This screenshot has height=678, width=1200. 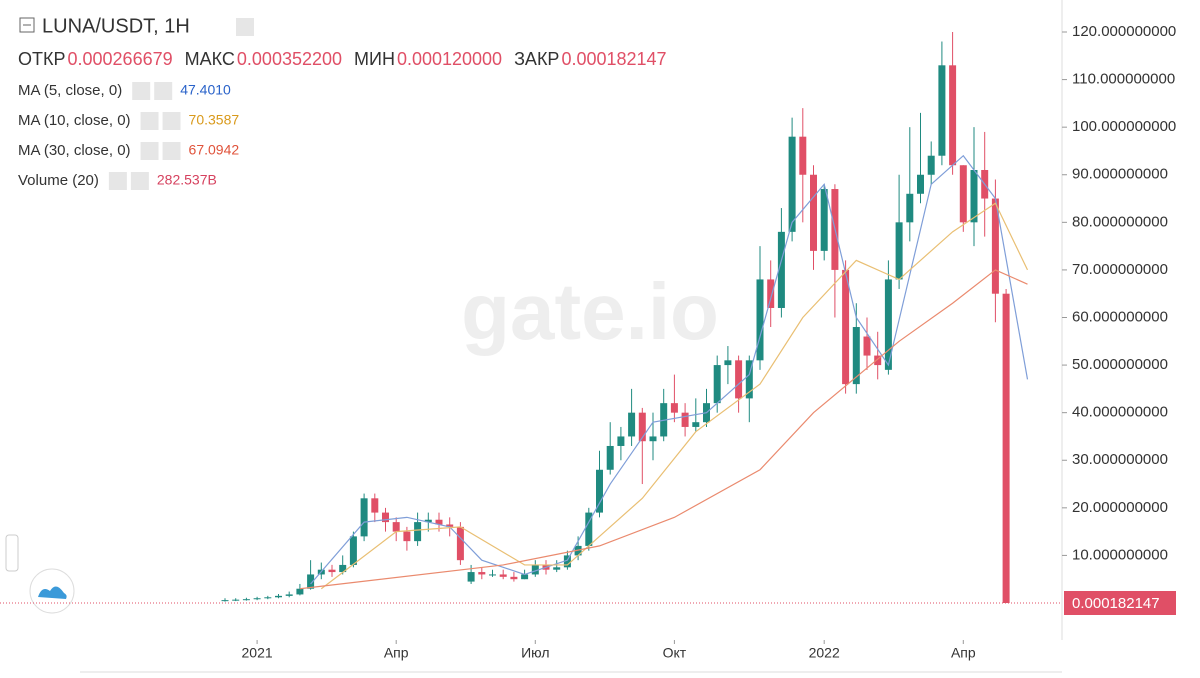 I want to click on x-tick-label: 2021, so click(x=257, y=653).